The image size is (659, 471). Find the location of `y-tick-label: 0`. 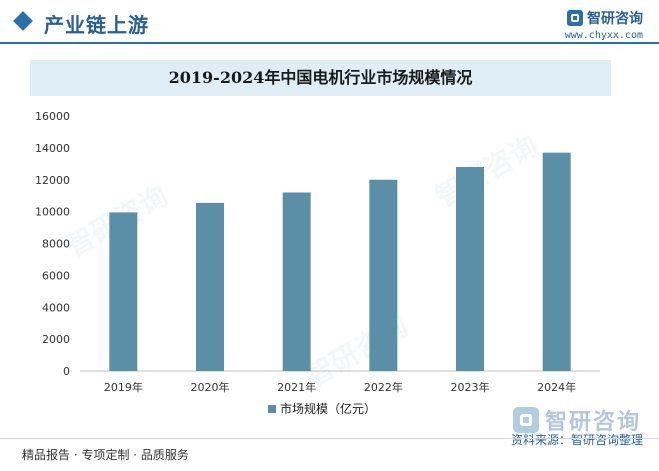

y-tick-label: 0 is located at coordinates (66, 371).